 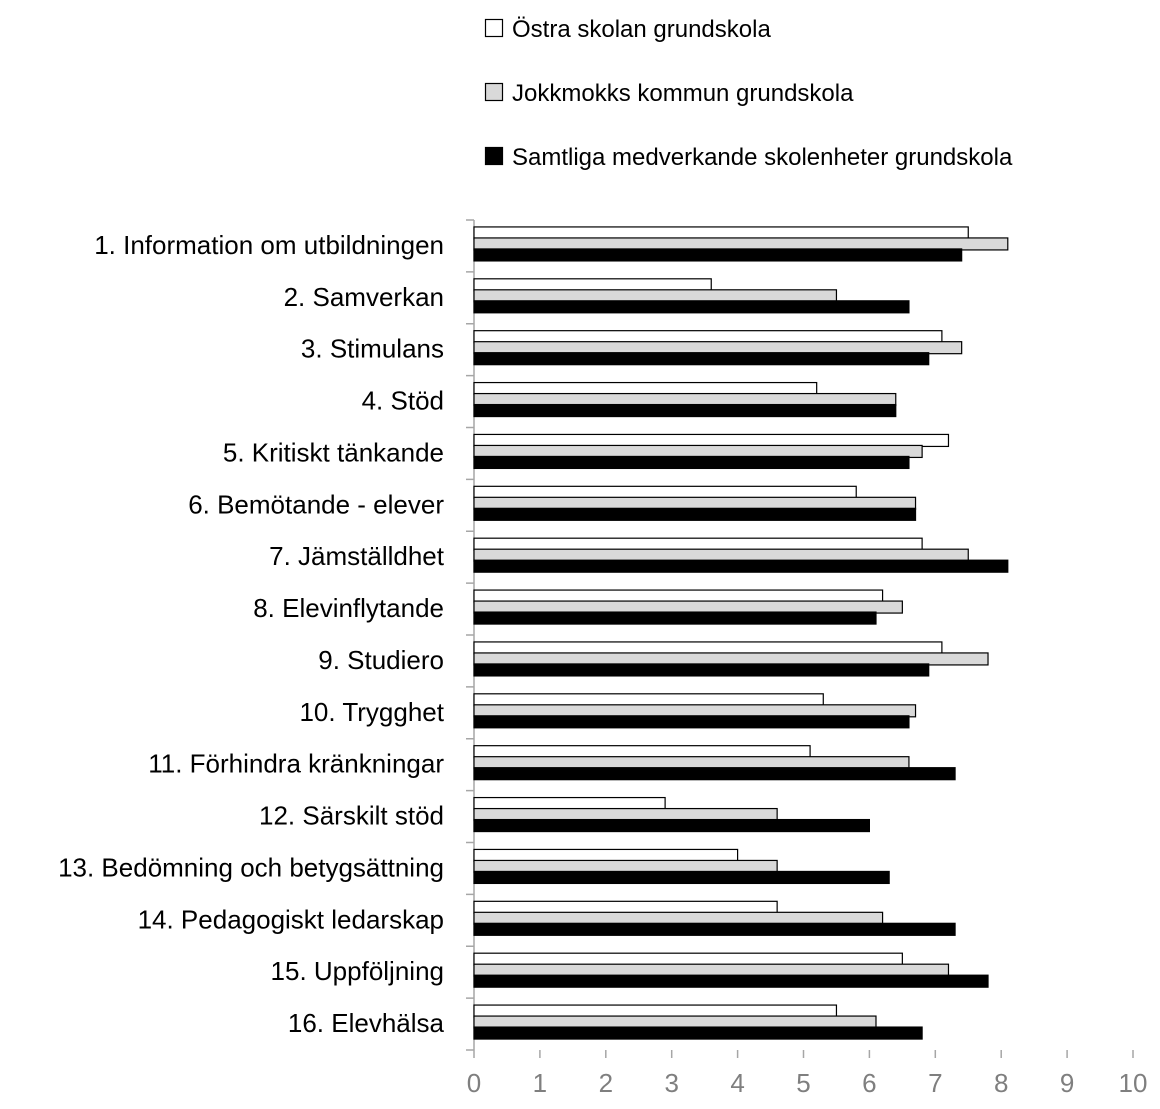 What do you see at coordinates (357, 971) in the screenshot?
I see `category-label: 15. Uppföljning` at bounding box center [357, 971].